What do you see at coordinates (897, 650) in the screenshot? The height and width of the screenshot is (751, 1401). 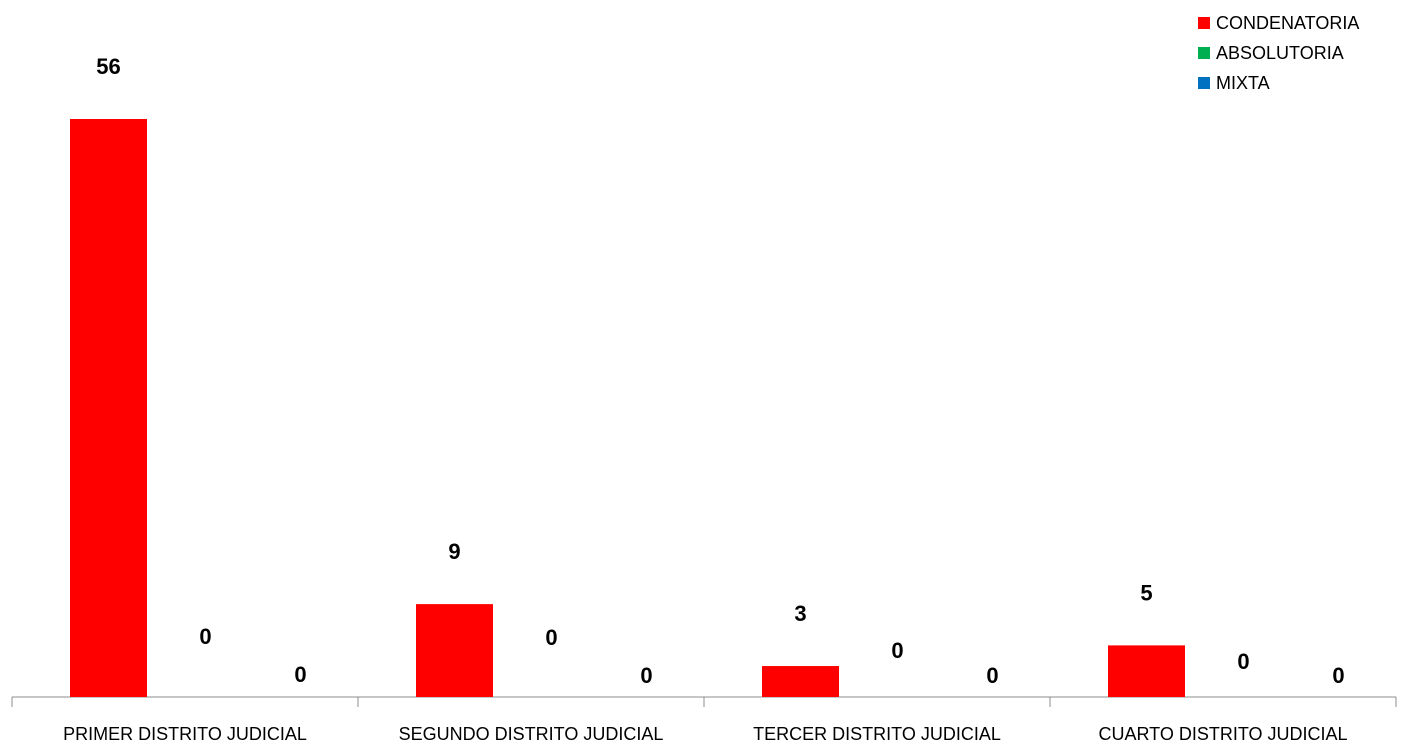 I see `data-label-absolutoria-tercer: 0` at bounding box center [897, 650].